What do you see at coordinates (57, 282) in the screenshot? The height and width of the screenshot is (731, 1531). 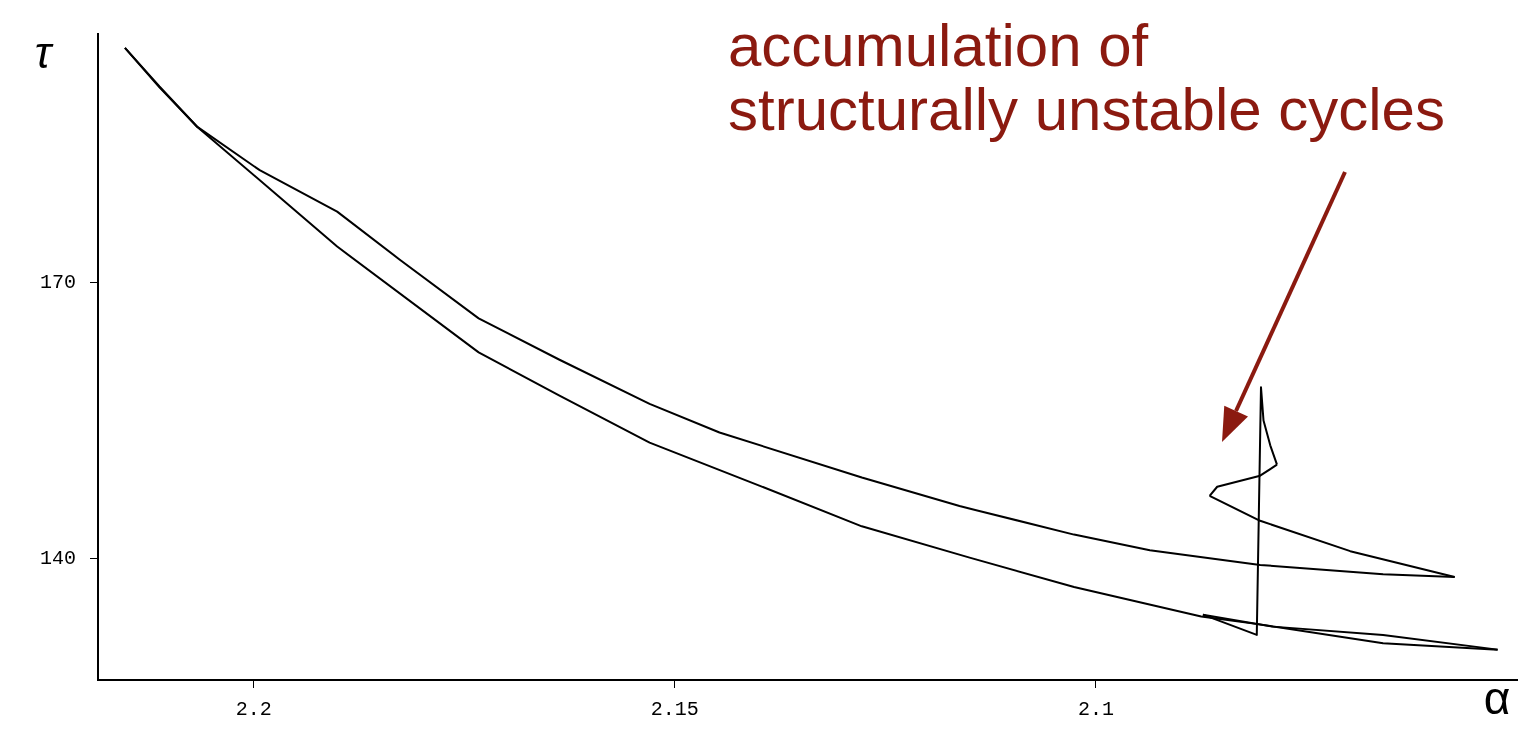 I see `y-tick-label: 170` at bounding box center [57, 282].